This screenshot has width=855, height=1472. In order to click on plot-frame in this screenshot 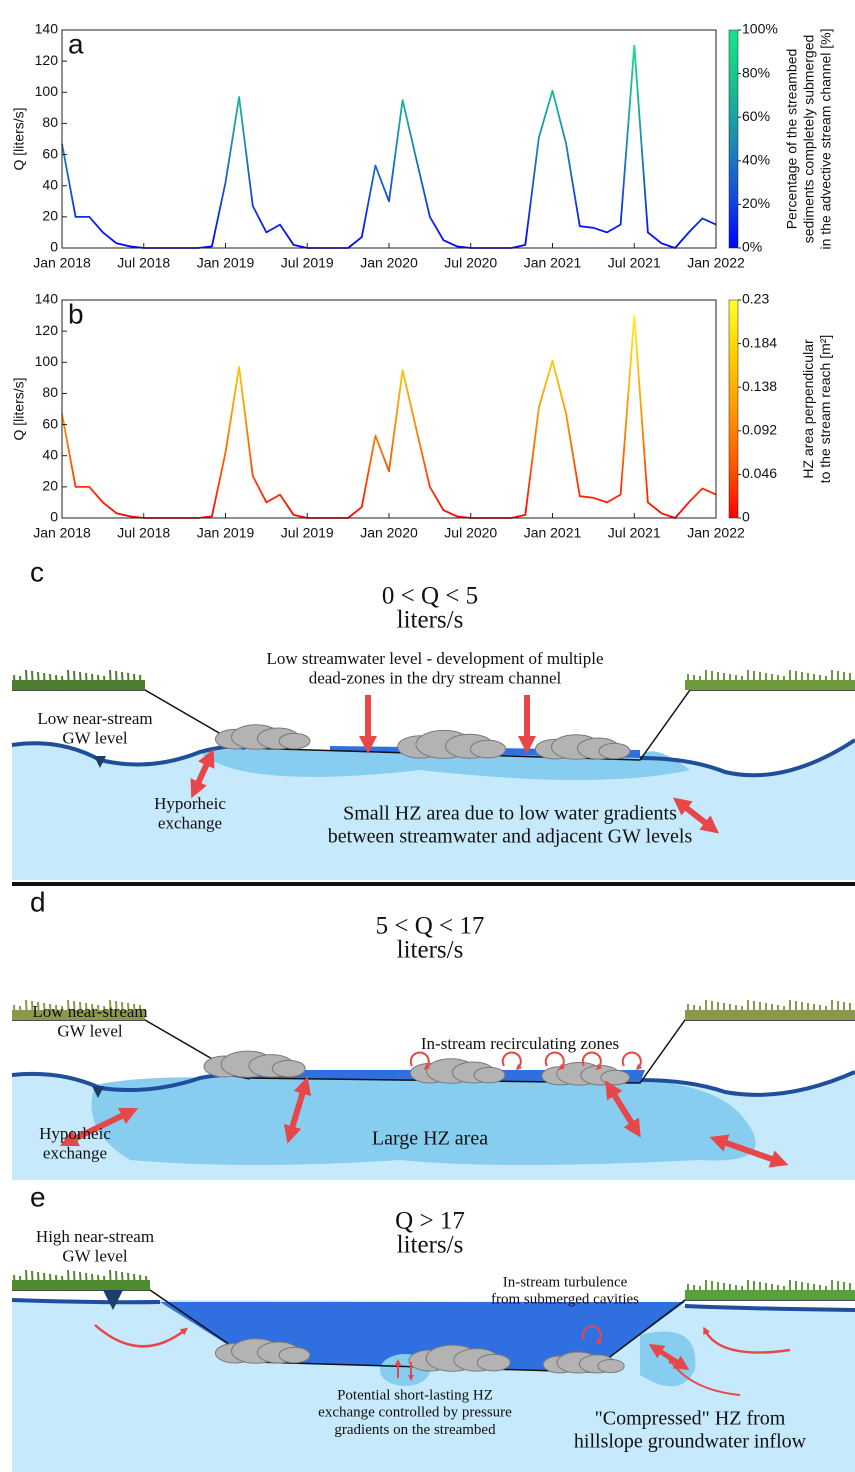, I will do `click(389, 409)`.